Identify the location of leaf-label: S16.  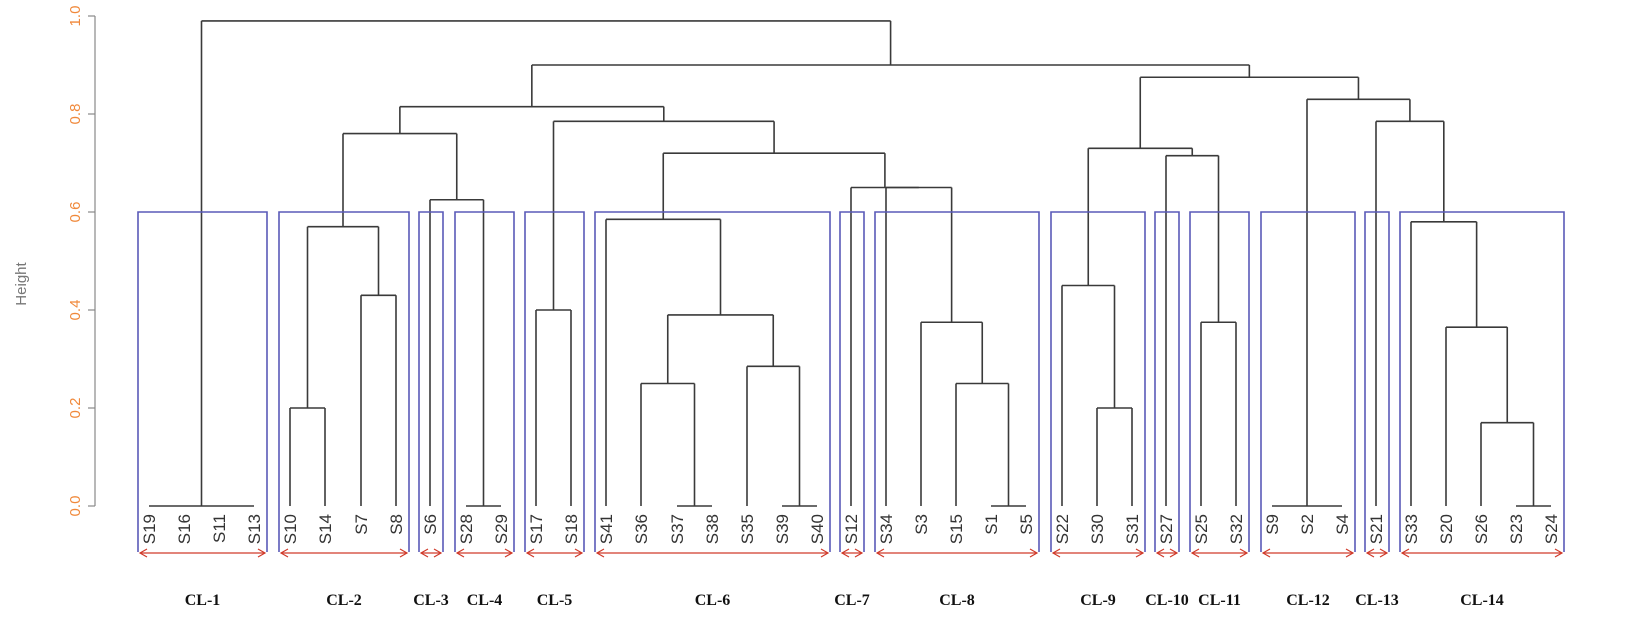
(184, 529).